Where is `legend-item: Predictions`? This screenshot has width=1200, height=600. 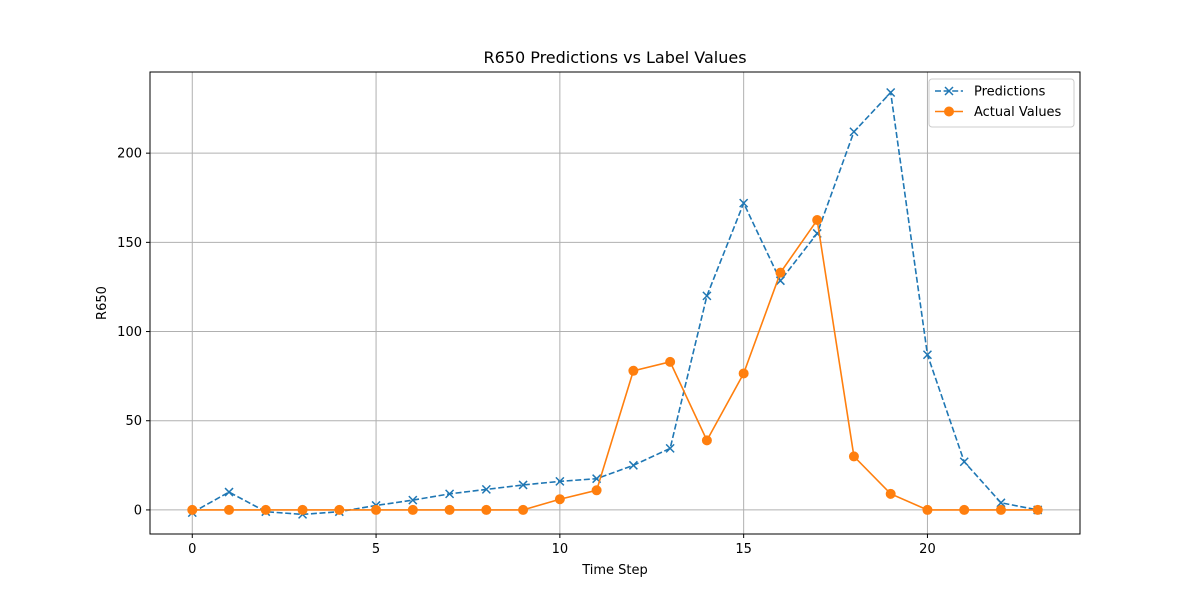 legend-item: Predictions is located at coordinates (990, 92).